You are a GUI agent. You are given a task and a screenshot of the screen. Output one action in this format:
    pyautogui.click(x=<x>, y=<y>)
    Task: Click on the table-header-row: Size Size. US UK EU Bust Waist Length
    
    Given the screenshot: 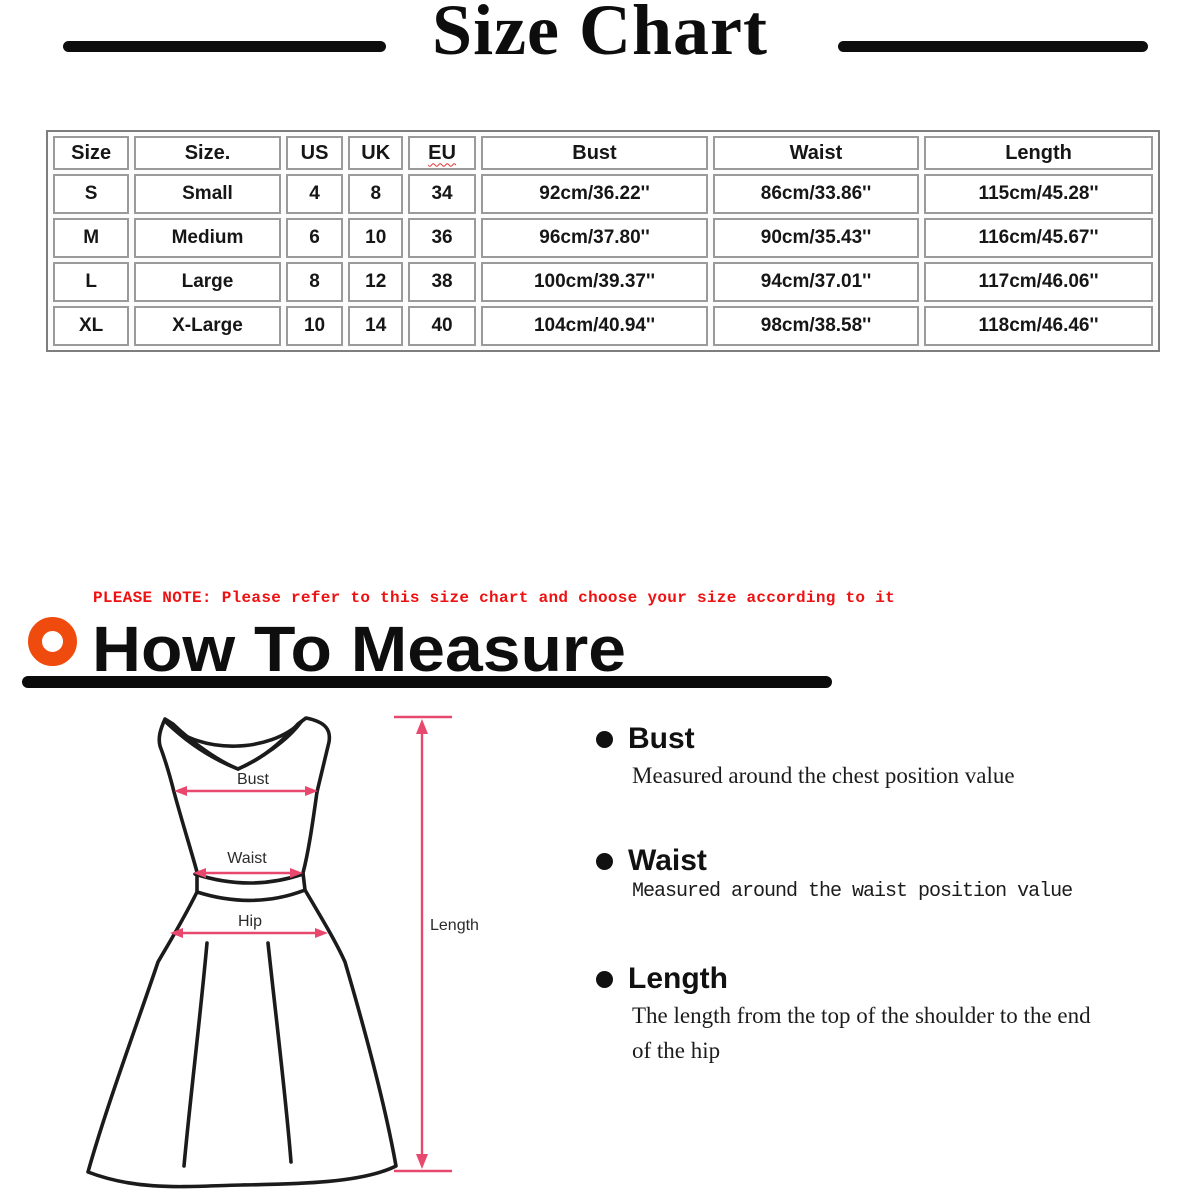 What is the action you would take?
    pyautogui.click(x=603, y=153)
    